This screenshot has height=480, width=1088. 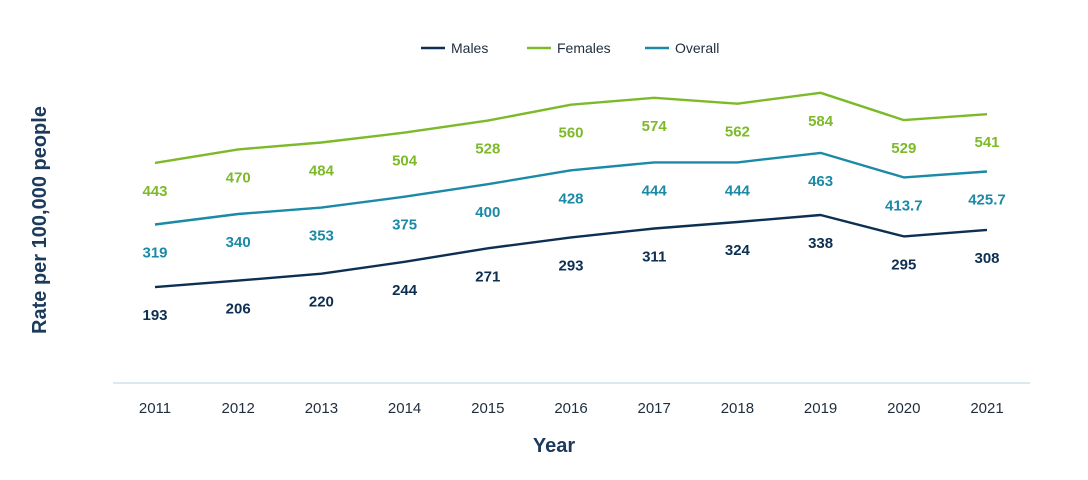 I want to click on data-label-females-2011: 443, so click(x=154, y=191).